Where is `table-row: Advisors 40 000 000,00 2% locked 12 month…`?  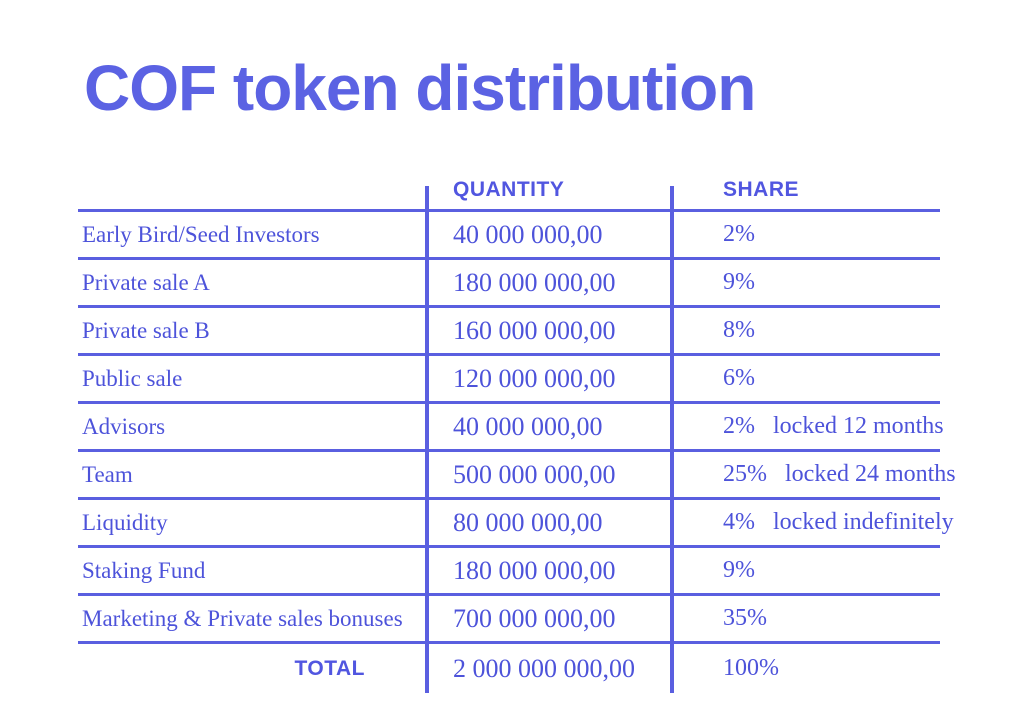
table-row: Advisors 40 000 000,00 2% locked 12 month… is located at coordinates (511, 428).